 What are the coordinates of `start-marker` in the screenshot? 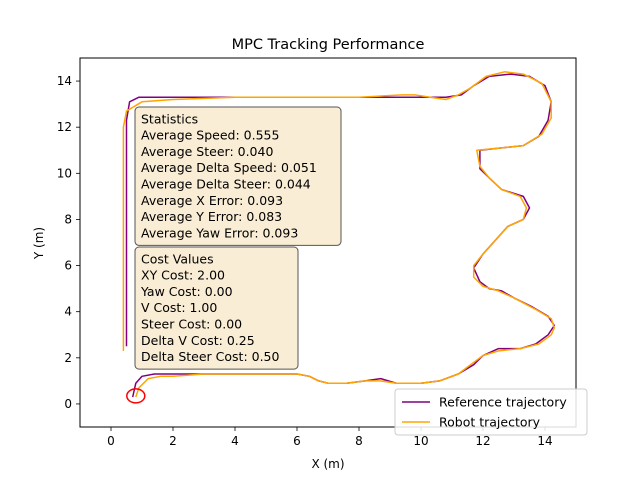 It's located at (136, 396).